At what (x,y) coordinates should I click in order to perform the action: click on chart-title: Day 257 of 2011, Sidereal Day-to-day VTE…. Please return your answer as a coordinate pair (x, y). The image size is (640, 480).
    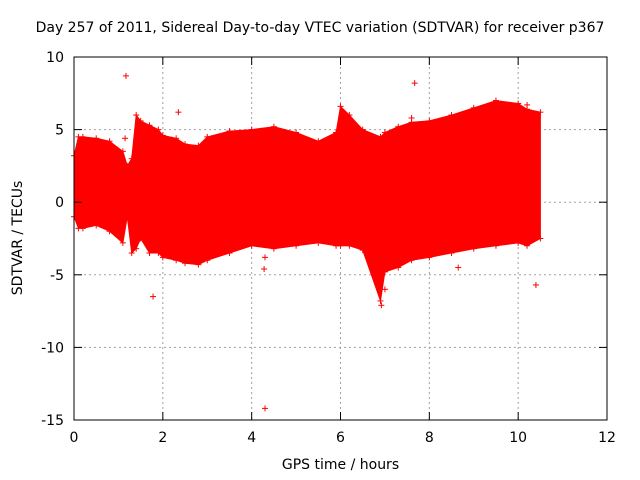
    Looking at the image, I should click on (320, 28).